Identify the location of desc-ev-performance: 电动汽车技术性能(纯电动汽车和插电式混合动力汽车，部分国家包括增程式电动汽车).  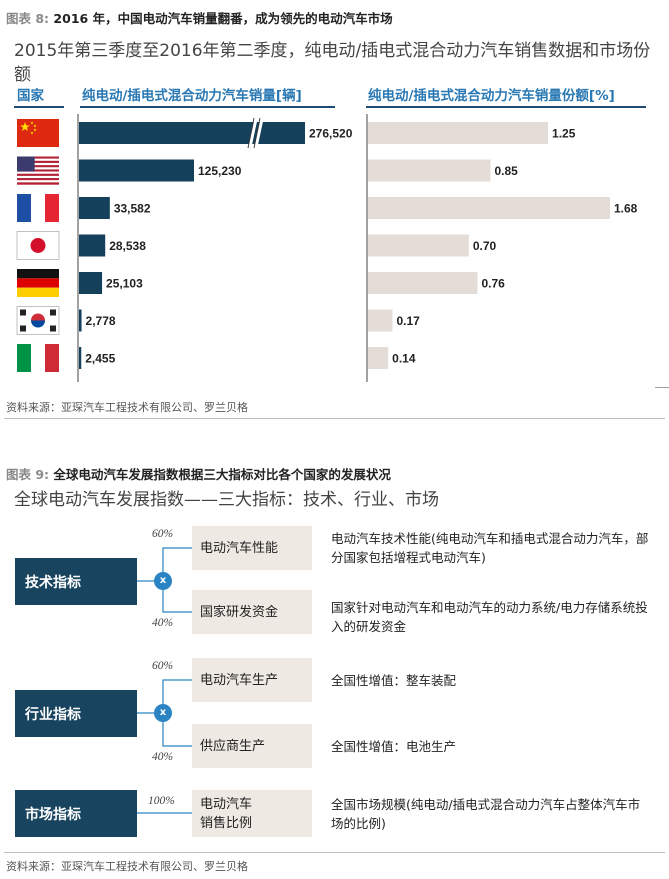
(490, 548).